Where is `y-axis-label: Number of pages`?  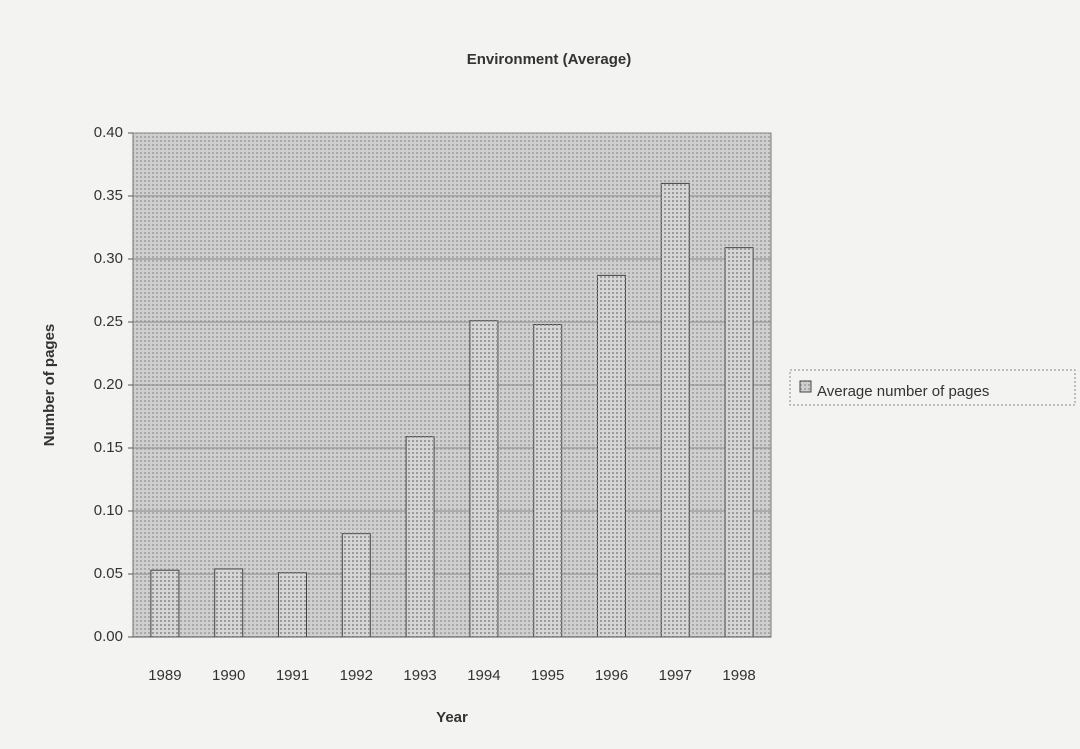
y-axis-label: Number of pages is located at coordinates (49, 385).